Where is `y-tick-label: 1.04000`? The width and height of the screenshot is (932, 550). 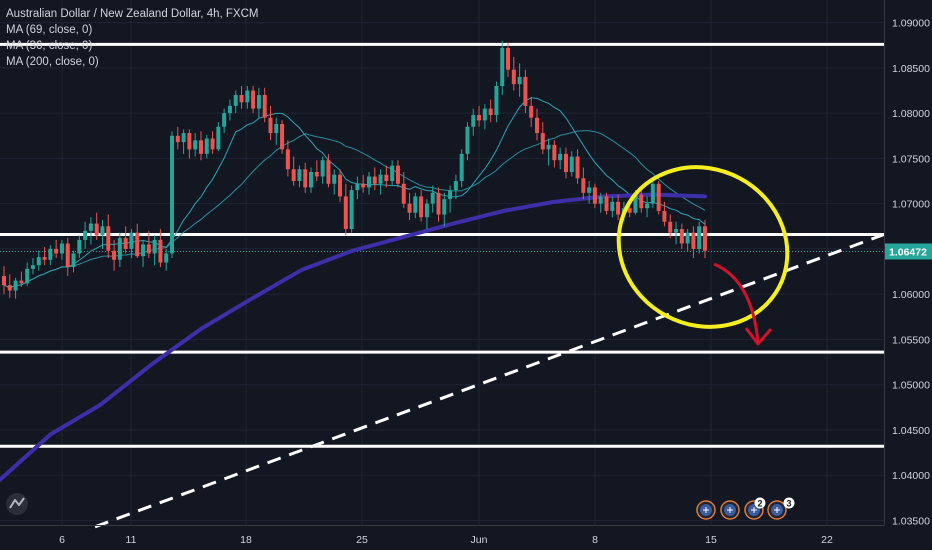 y-tick-label: 1.04000 is located at coordinates (911, 476).